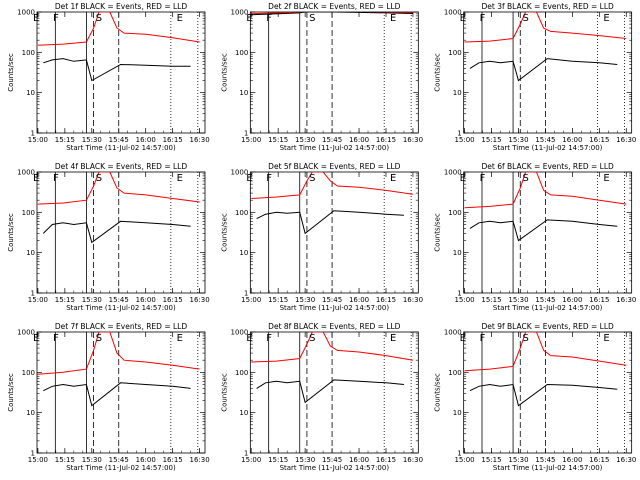  What do you see at coordinates (548, 326) in the screenshot?
I see `panel-title: Det 9f BLACK = Events, RED = LLD` at bounding box center [548, 326].